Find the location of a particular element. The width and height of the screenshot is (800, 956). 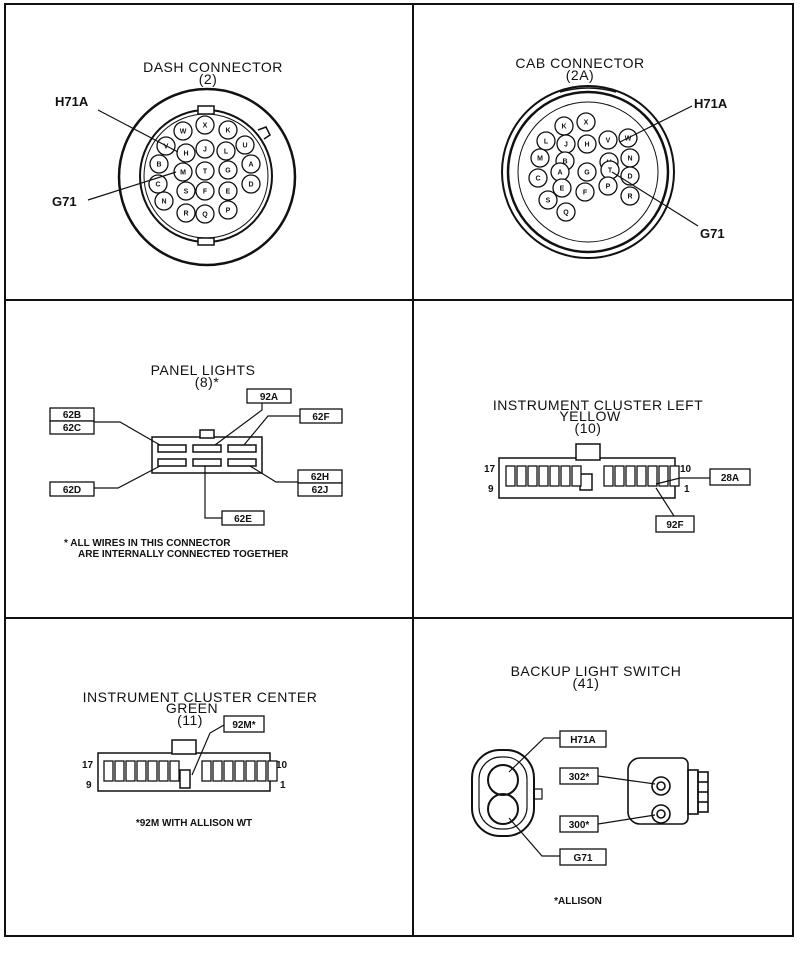

cab-pin-label-k: K is located at coordinates (563, 127).